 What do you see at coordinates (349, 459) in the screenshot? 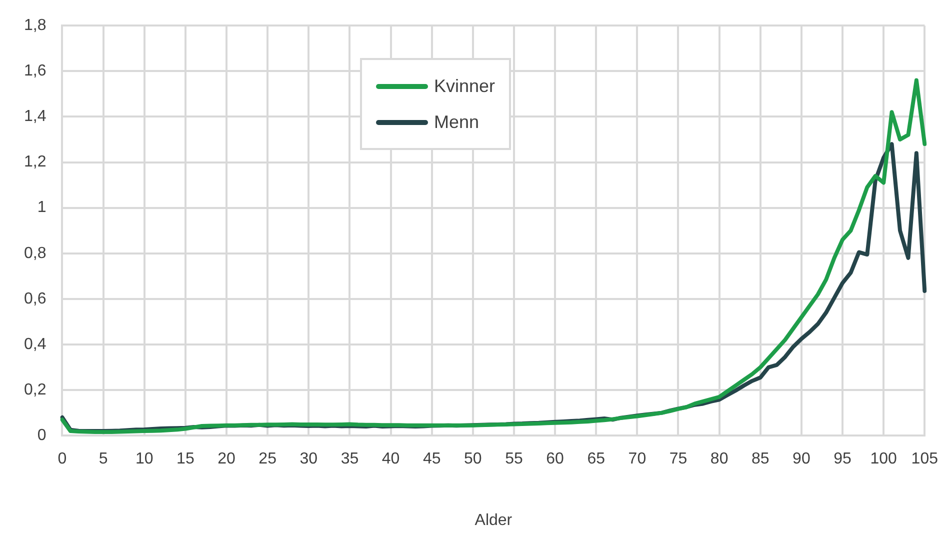
I see `x-tick-label: 35` at bounding box center [349, 459].